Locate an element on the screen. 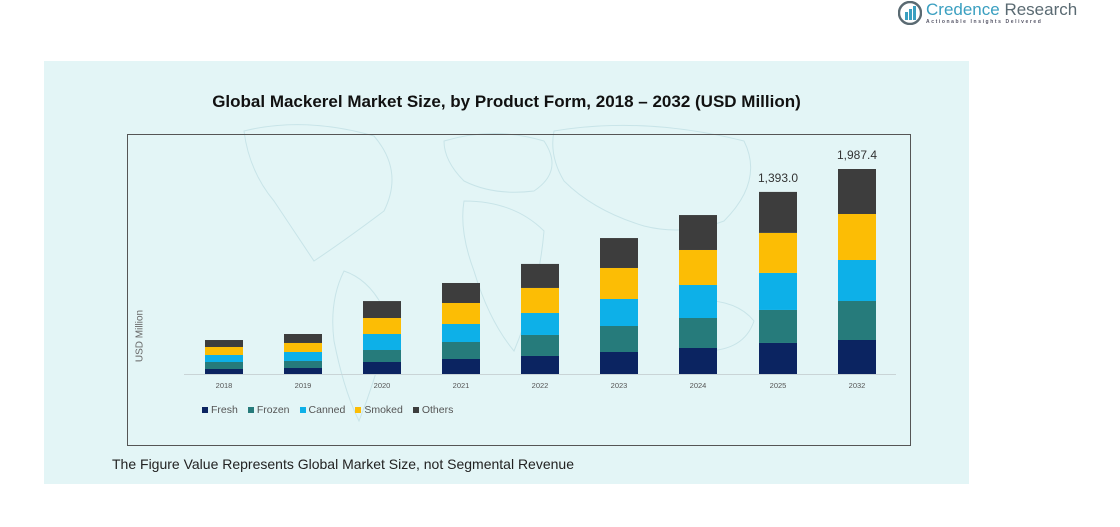 Image resolution: width=1120 pixels, height=527 pixels. bar-segment-canned-2020 is located at coordinates (382, 342).